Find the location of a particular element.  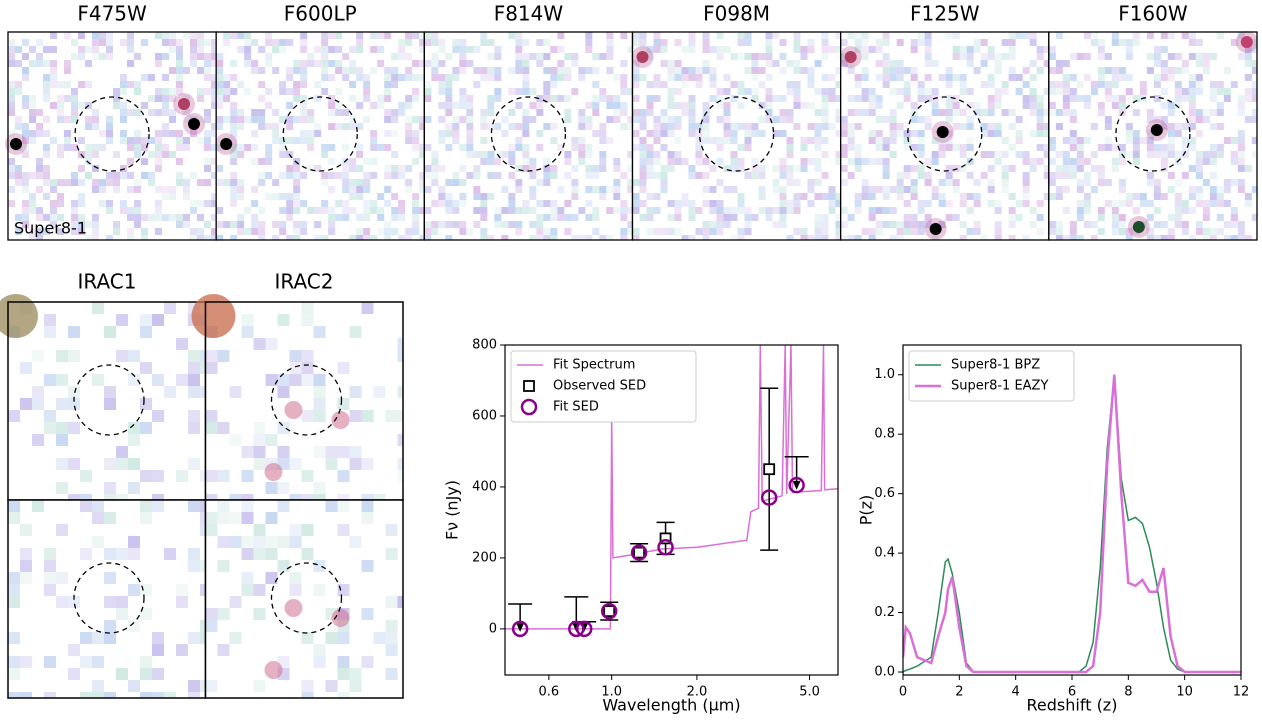

x-axis-label: Wavelength (μm) is located at coordinates (671, 705).